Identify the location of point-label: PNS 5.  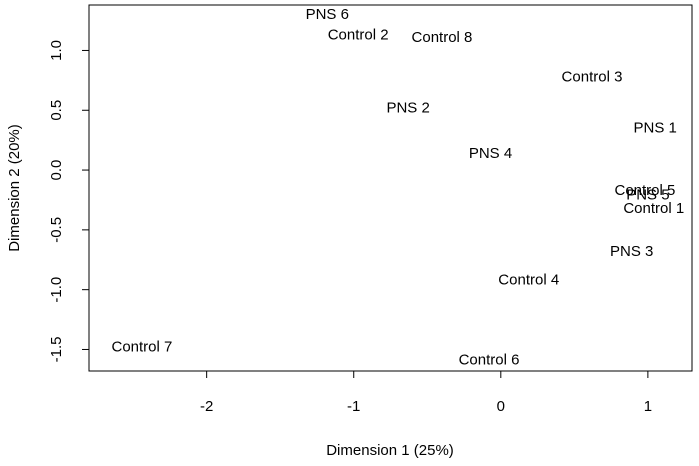
(647, 195).